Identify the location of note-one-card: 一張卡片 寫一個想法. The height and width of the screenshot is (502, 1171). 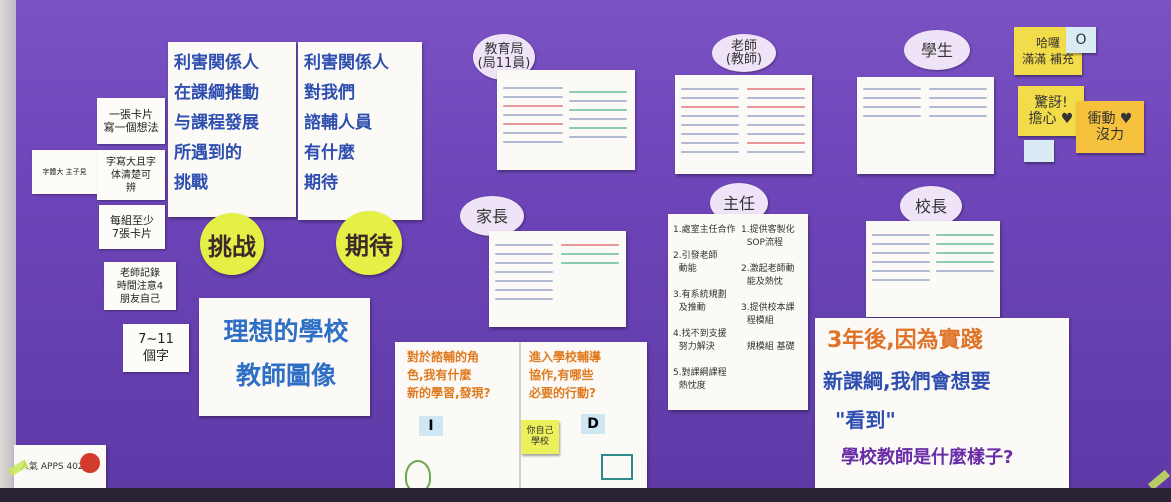
(131, 121).